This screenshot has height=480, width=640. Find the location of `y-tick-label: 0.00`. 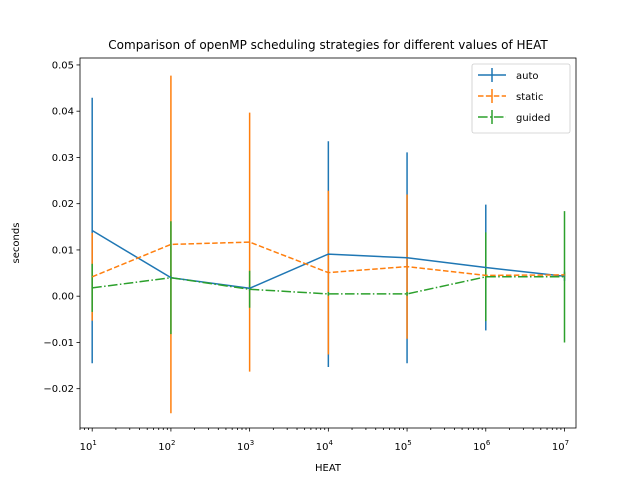

y-tick-label: 0.00 is located at coordinates (63, 297).